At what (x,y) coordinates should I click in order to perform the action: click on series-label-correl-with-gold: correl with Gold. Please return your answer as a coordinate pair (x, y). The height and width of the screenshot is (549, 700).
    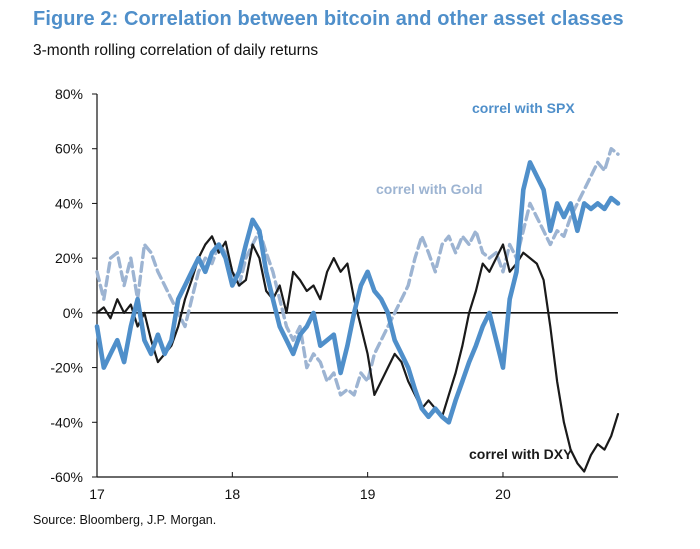
    Looking at the image, I should click on (429, 189).